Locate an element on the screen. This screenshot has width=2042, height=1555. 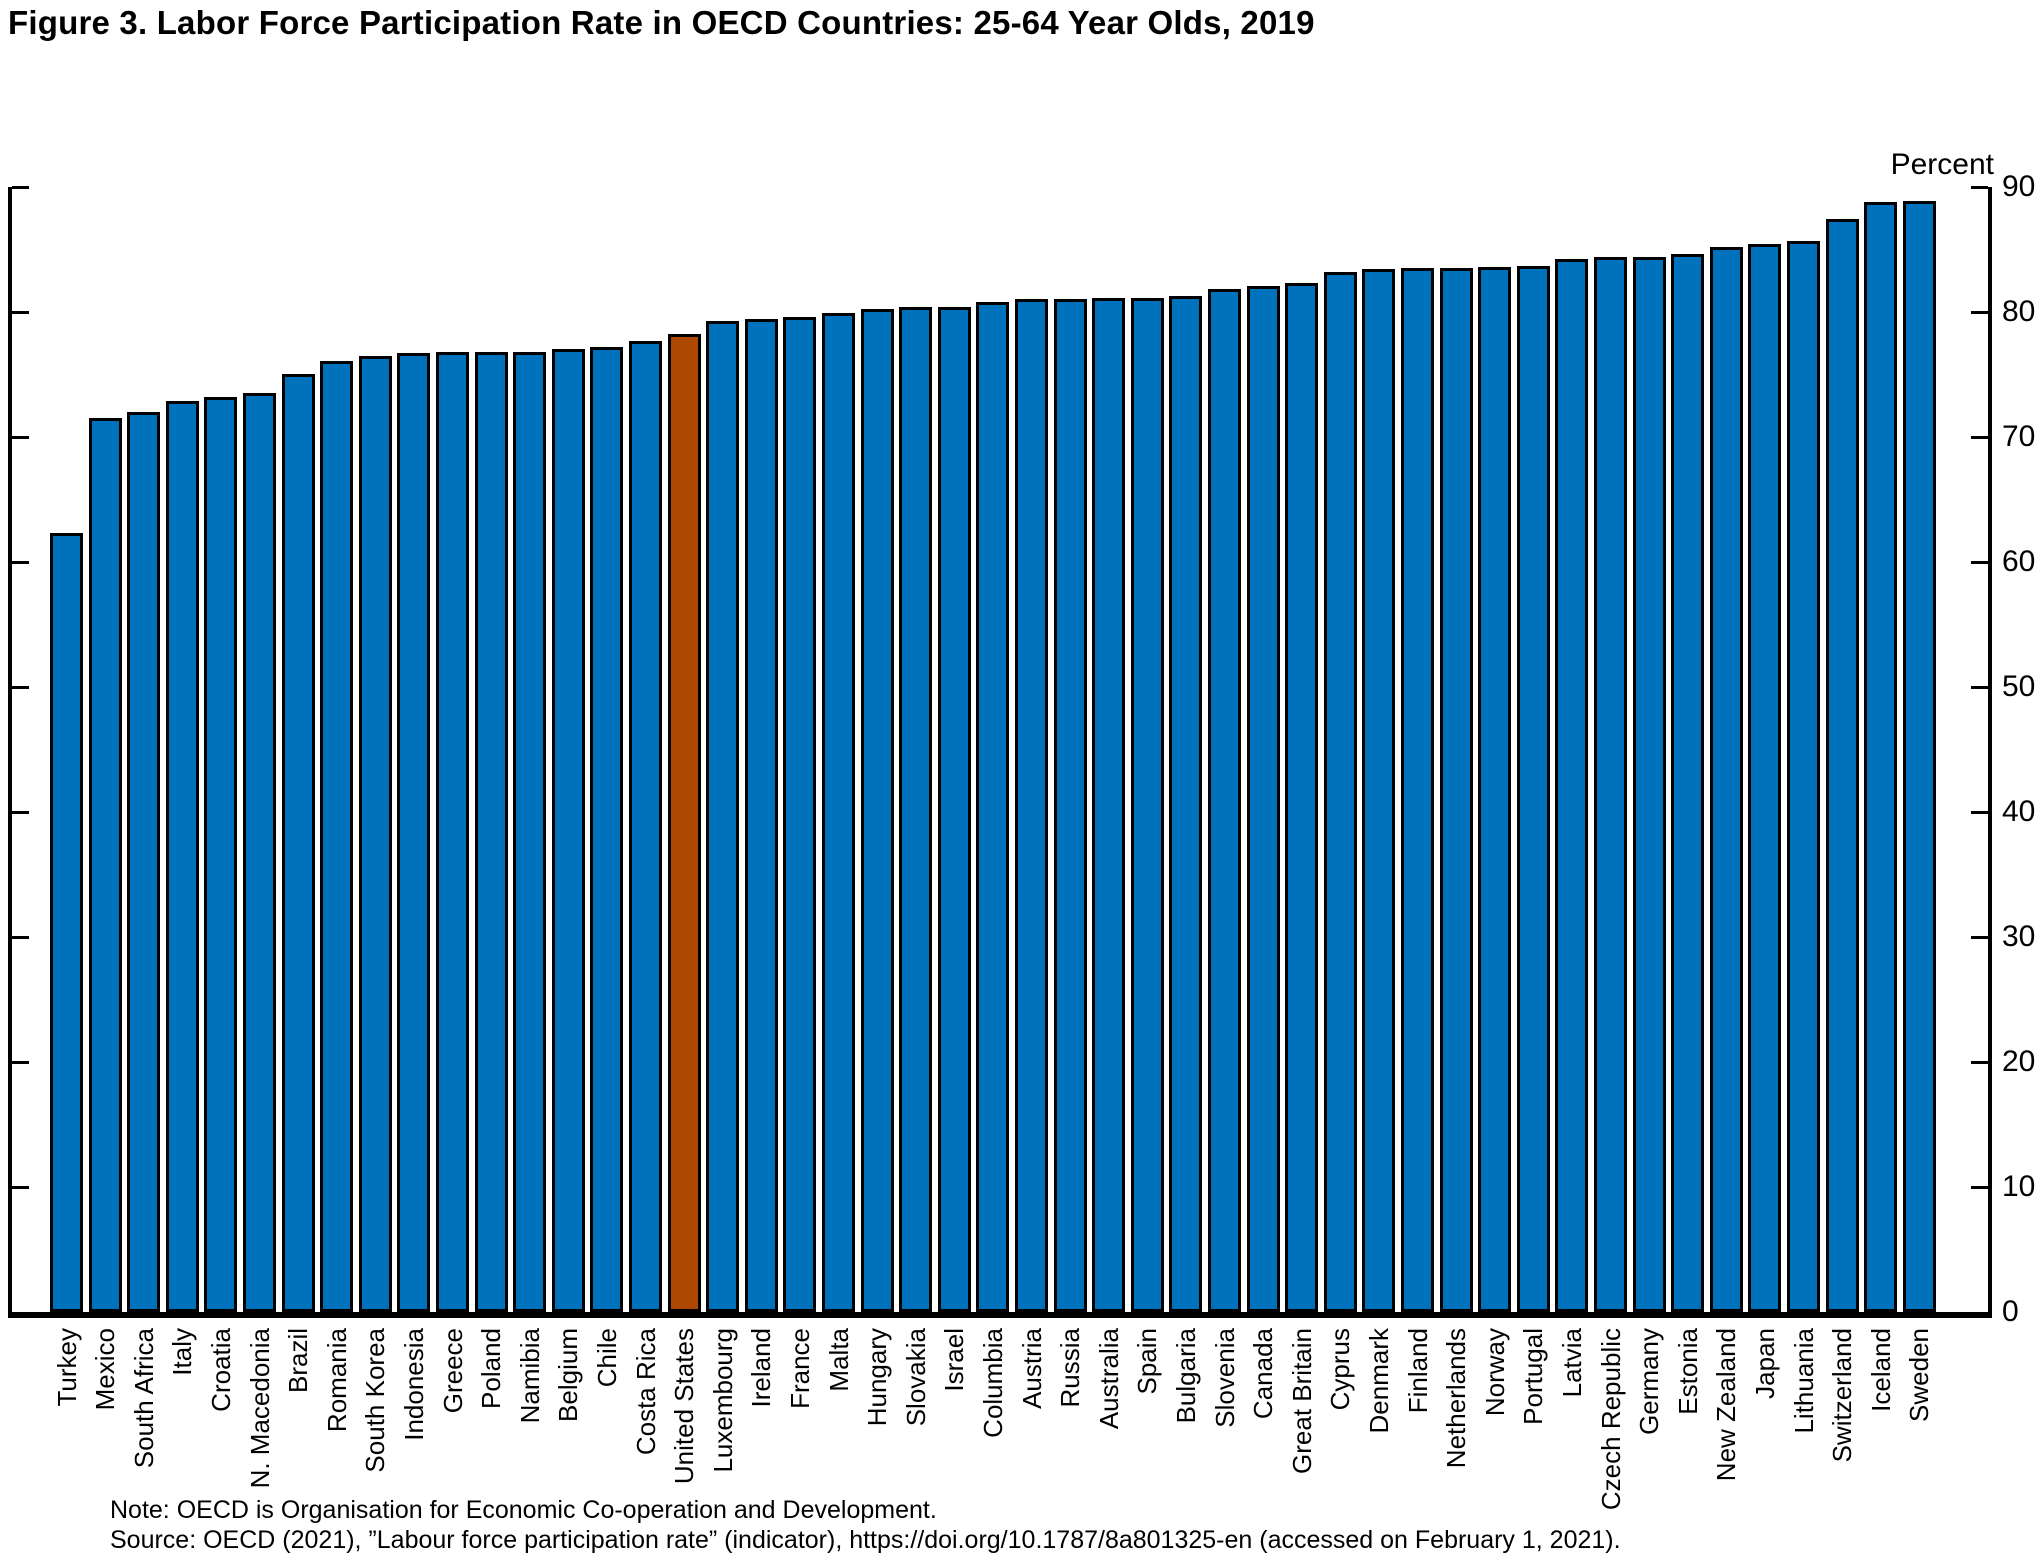
bar-russia is located at coordinates (1070, 805).